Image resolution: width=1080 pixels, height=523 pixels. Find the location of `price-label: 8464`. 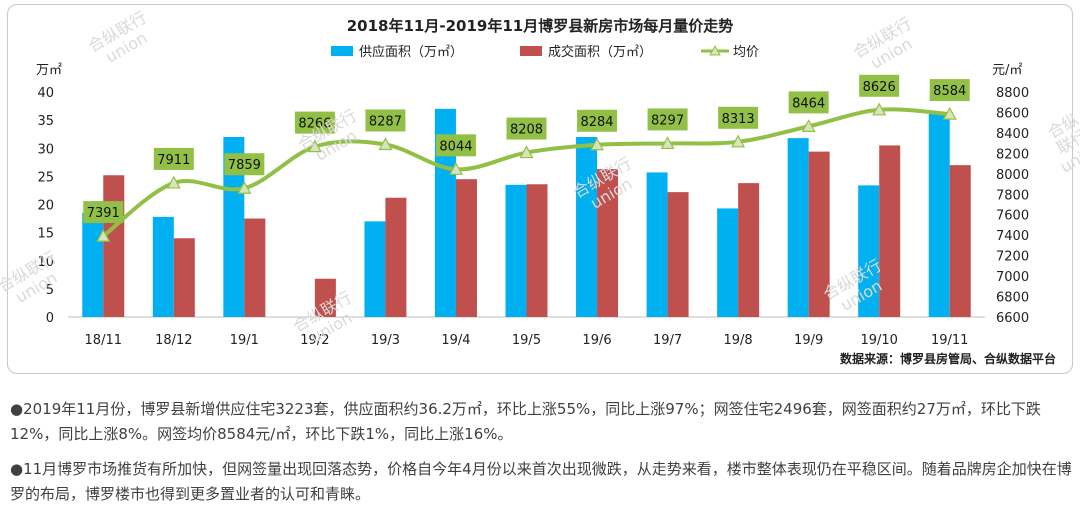

price-label: 8464 is located at coordinates (808, 103).